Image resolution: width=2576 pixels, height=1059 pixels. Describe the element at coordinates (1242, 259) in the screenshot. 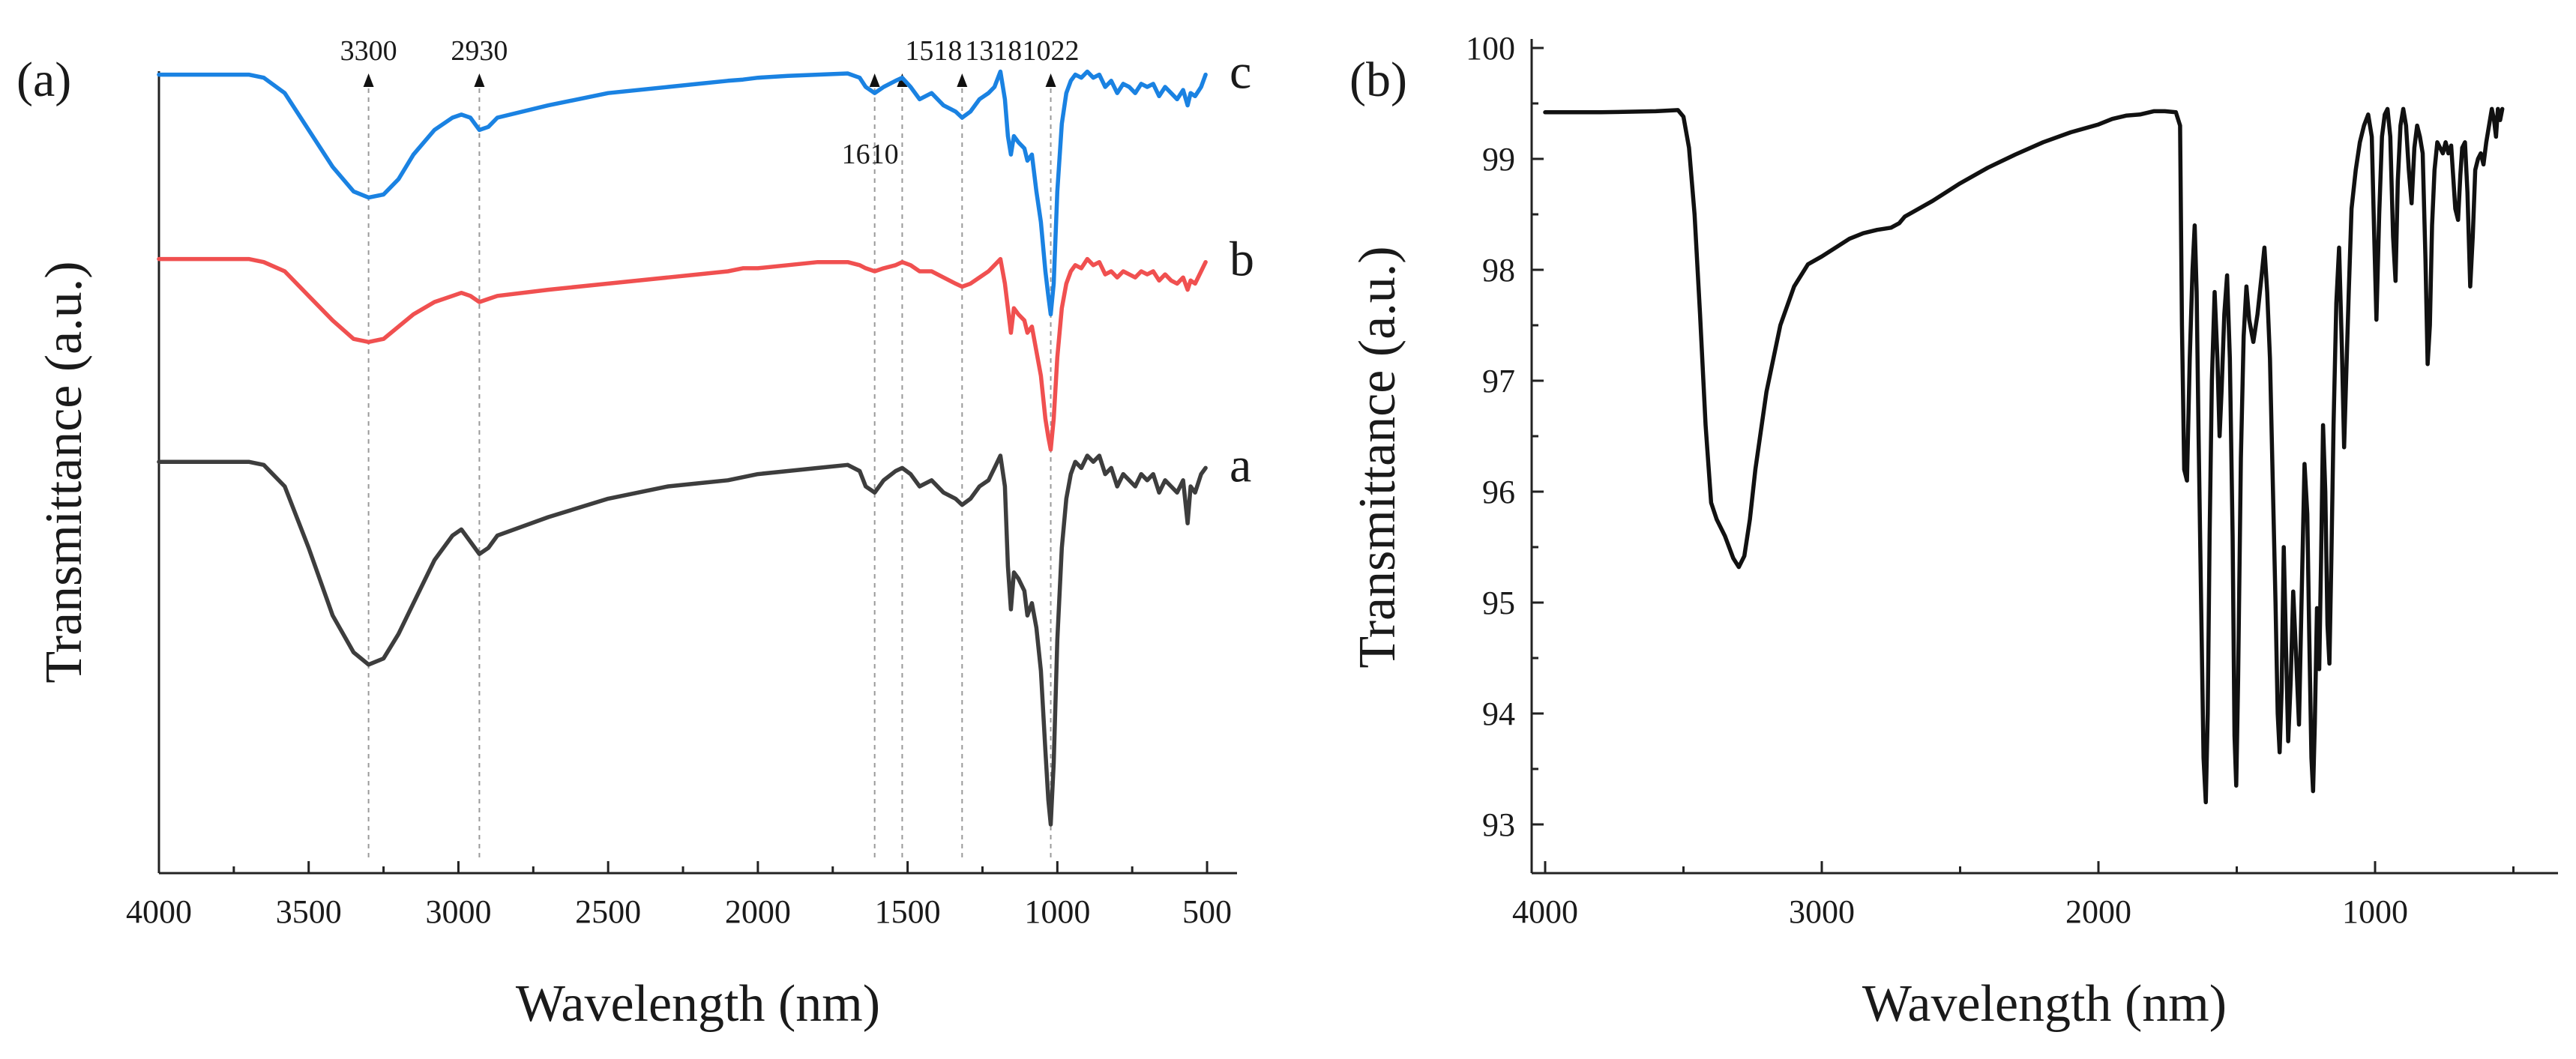

I see `series-label-b: b` at that location.